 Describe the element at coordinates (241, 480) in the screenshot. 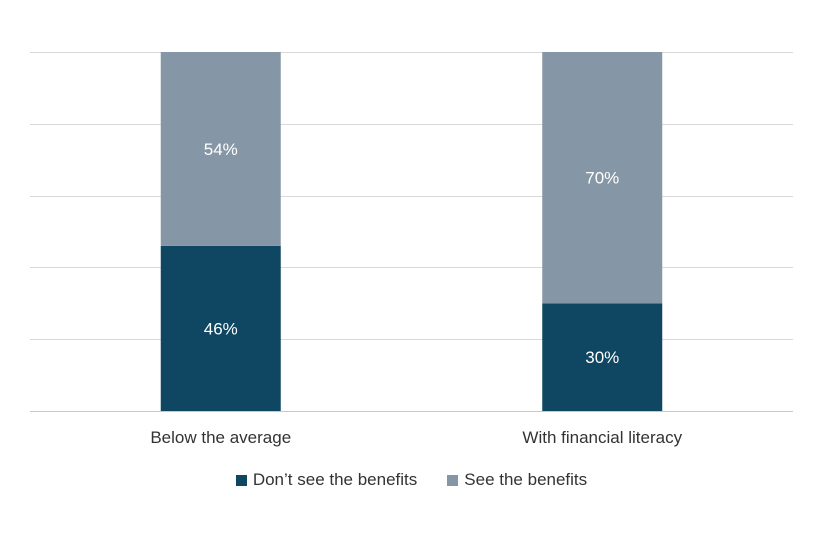

I see `legend-swatch-dont-see` at that location.